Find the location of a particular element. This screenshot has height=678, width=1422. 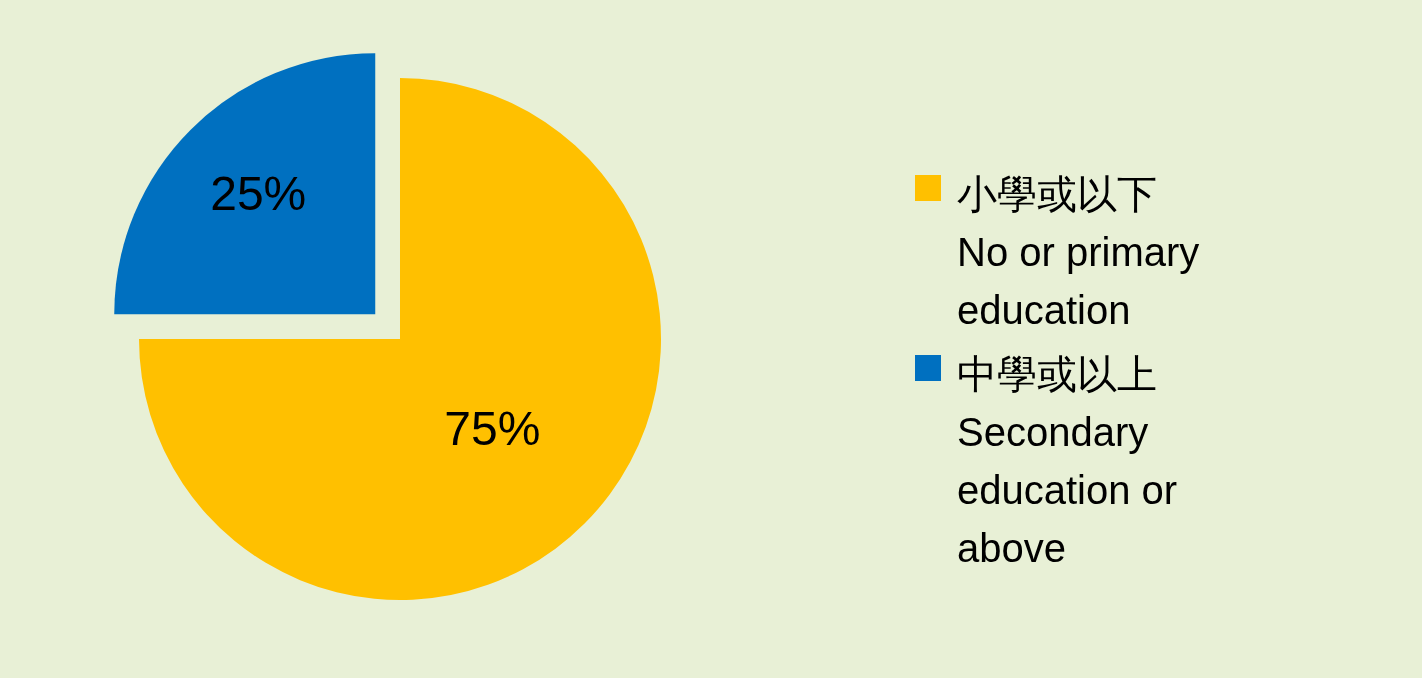

data-label: 75% is located at coordinates (492, 428).